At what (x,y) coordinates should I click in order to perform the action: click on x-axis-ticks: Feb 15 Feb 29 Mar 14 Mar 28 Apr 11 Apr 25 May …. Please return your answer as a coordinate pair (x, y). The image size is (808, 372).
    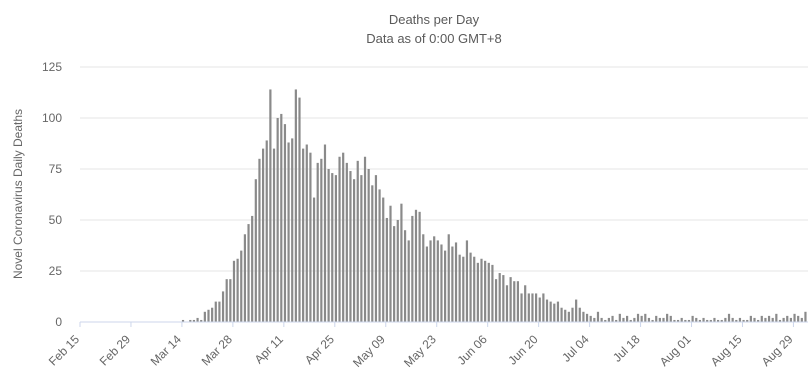
    Looking at the image, I should click on (421, 346).